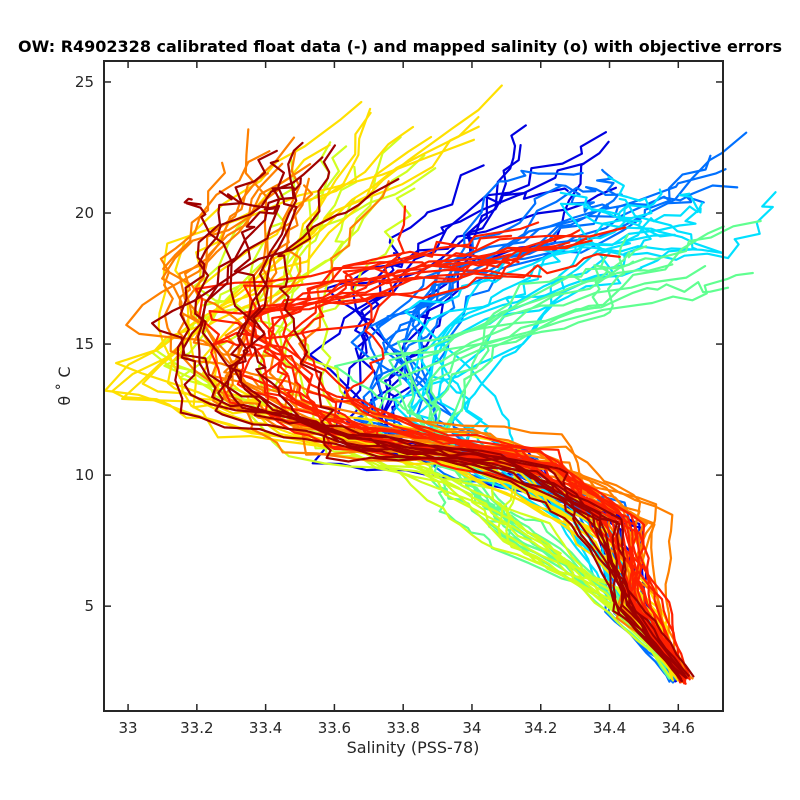 This screenshot has width=800, height=800. Describe the element at coordinates (84, 344) in the screenshot. I see `y-tick-label: 15` at that location.